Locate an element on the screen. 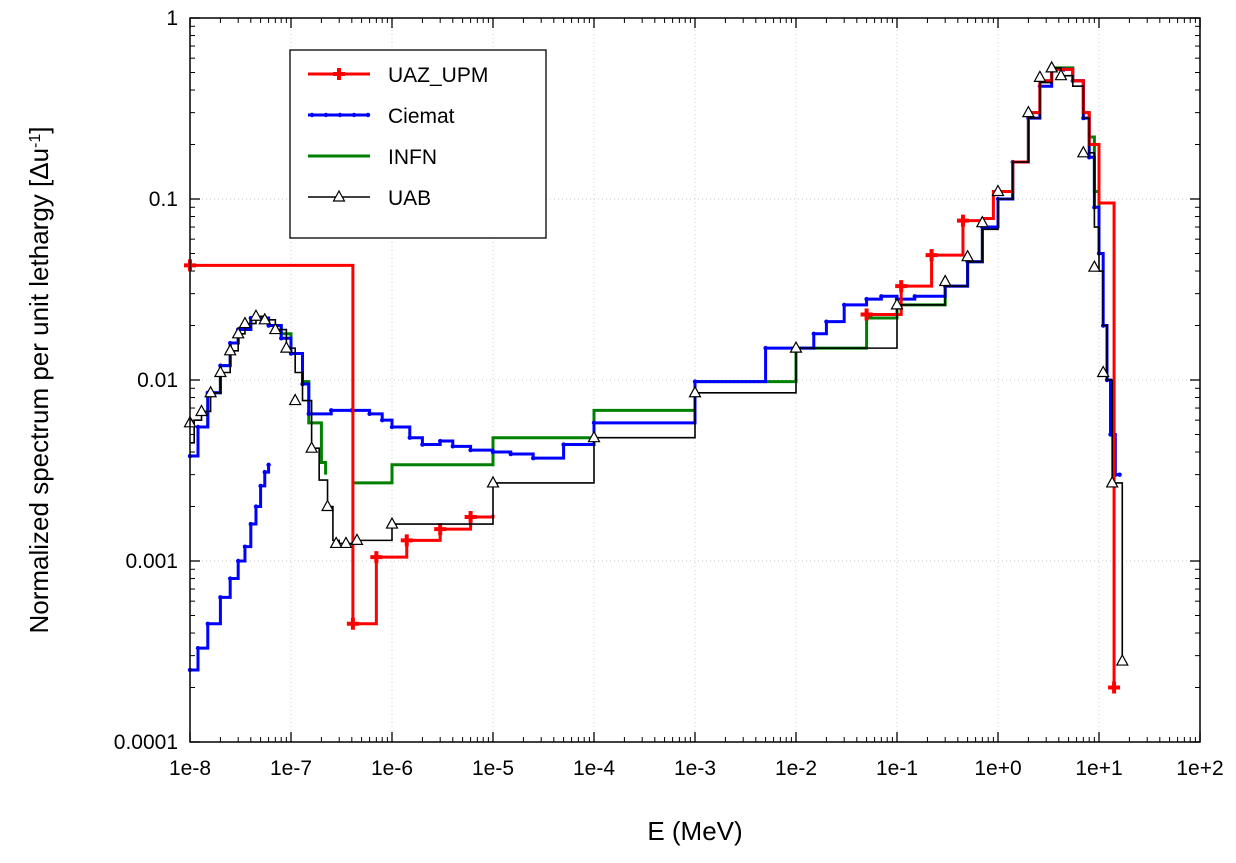 The width and height of the screenshot is (1236, 863). legend-item-uab: UAB is located at coordinates (369, 198).